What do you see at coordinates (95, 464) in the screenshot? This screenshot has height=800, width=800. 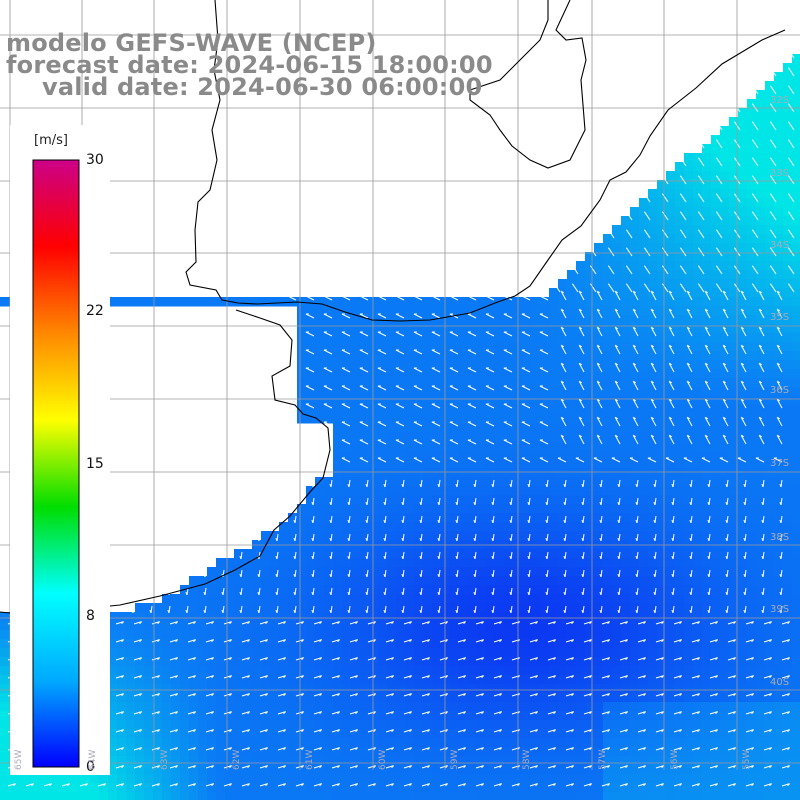 I see `colorbar-tick-15: 15` at bounding box center [95, 464].